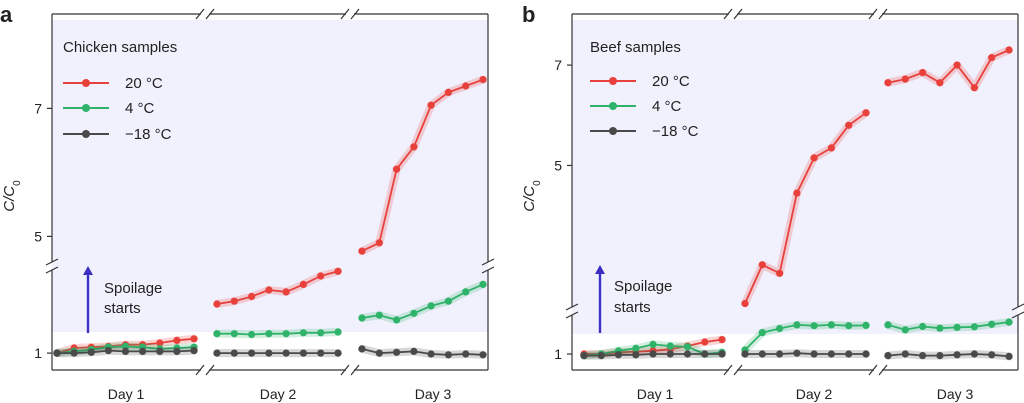 The height and width of the screenshot is (403, 1024). I want to click on spoilage-arrowhead, so click(88, 270).